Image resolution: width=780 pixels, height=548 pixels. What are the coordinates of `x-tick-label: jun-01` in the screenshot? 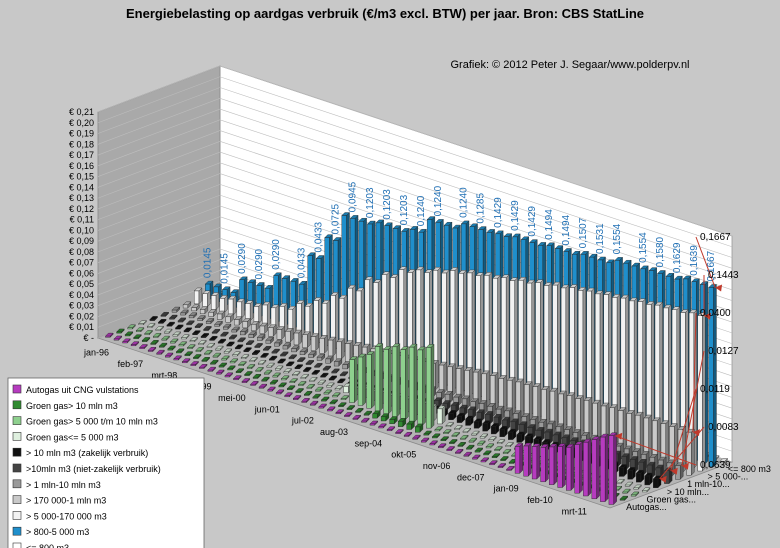 It's located at (267, 409).